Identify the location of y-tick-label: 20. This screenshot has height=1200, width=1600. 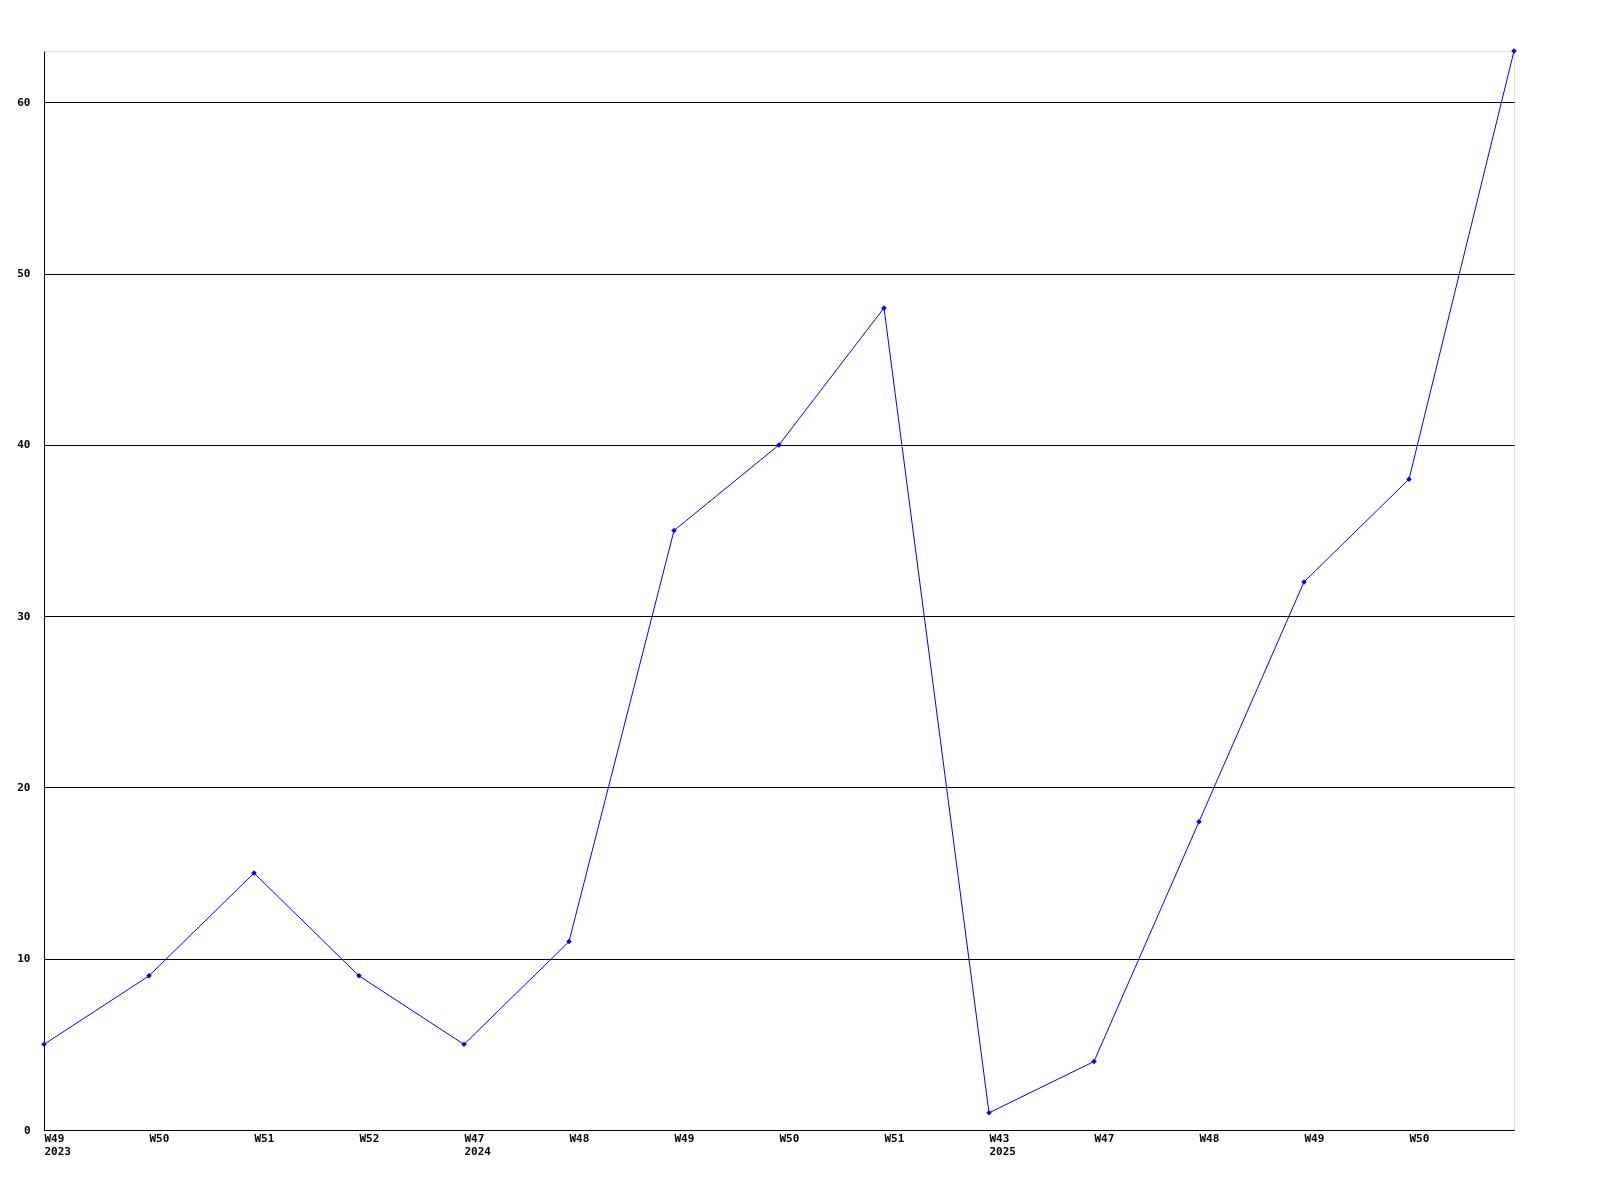
(24, 787).